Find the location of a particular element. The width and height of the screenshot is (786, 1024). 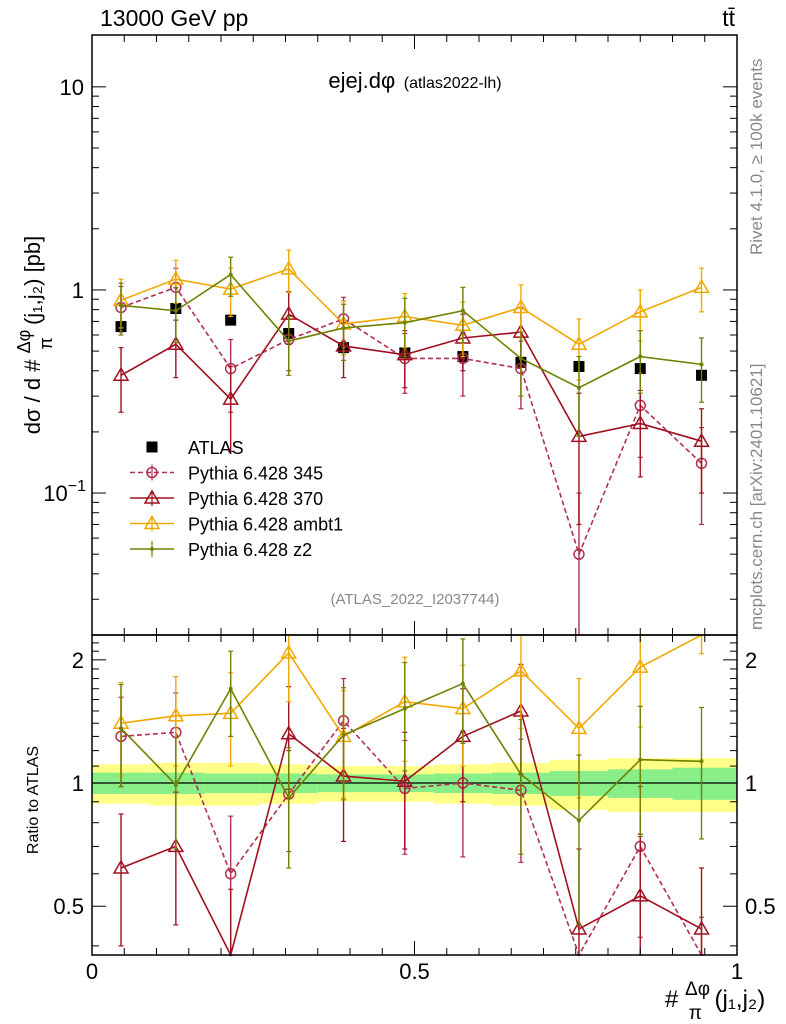

y-label-den: π is located at coordinates (46, 343).